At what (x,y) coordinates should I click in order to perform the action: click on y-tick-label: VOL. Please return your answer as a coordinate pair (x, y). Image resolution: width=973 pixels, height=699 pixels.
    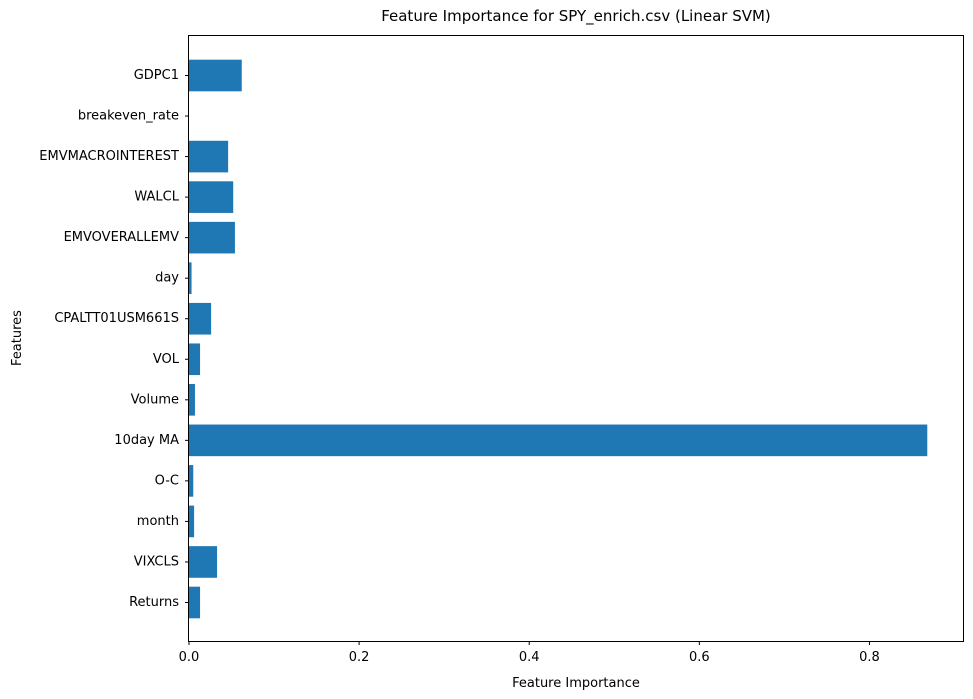
    Looking at the image, I should click on (166, 359).